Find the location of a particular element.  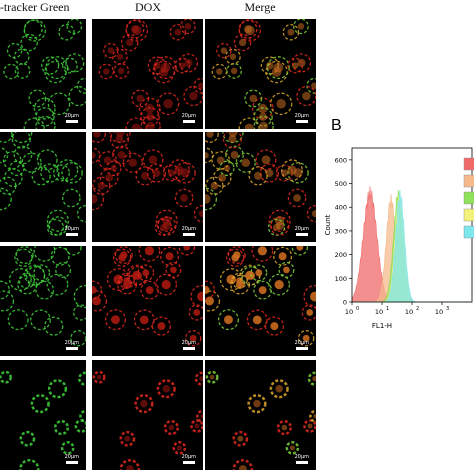

micrograph-red-row1: 20μm is located at coordinates (147, 74).